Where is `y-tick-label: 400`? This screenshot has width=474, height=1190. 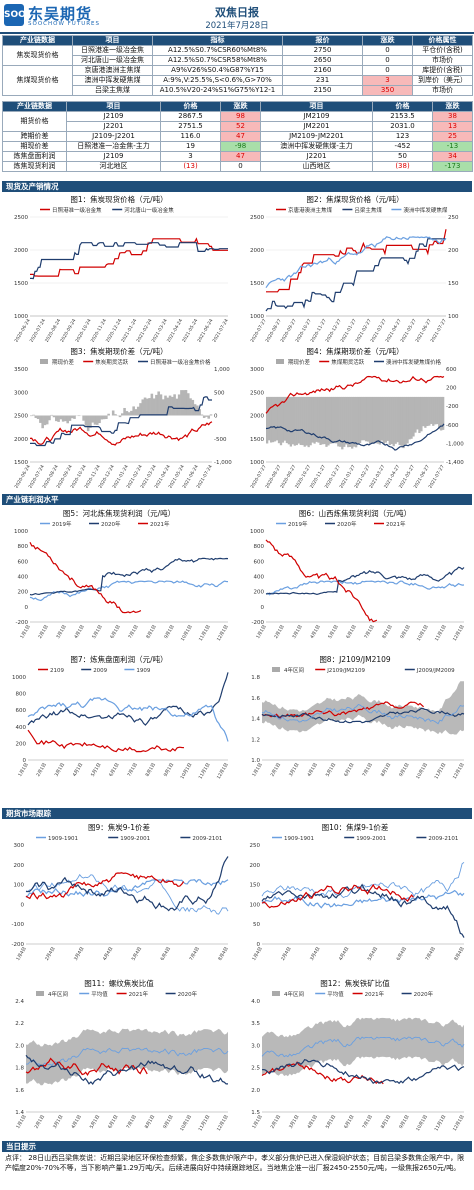 y-tick-label: 400 is located at coordinates (21, 728).